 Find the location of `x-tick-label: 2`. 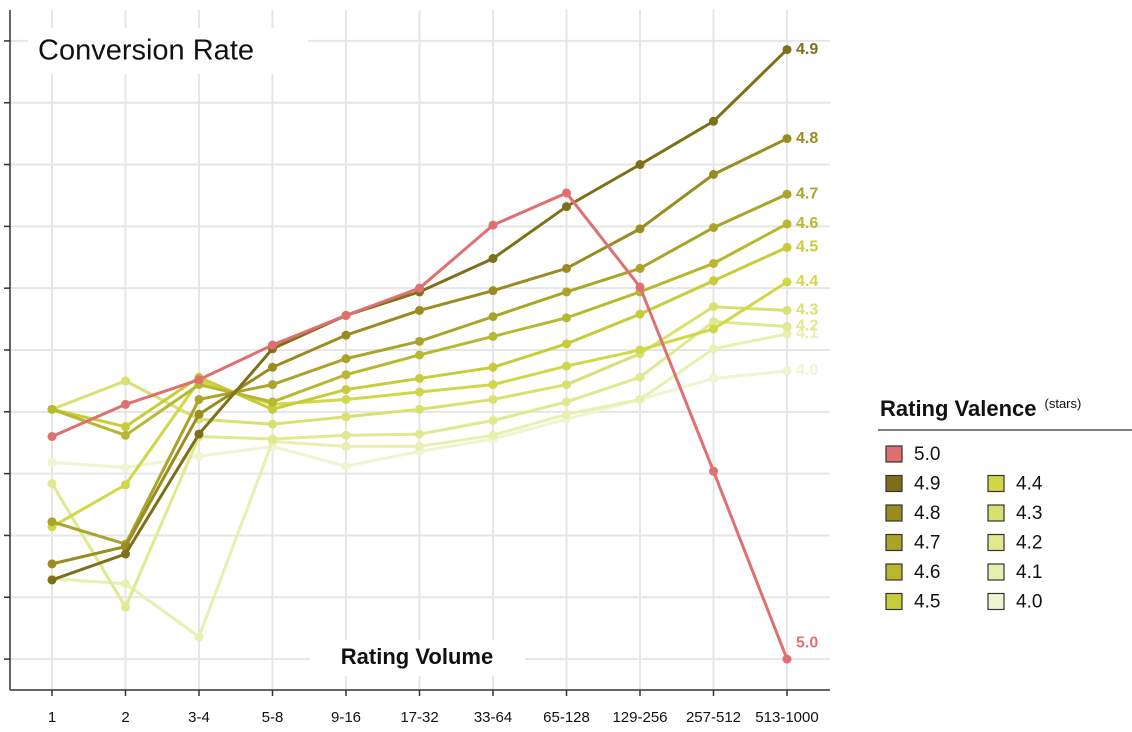

x-tick-label: 2 is located at coordinates (125, 717).